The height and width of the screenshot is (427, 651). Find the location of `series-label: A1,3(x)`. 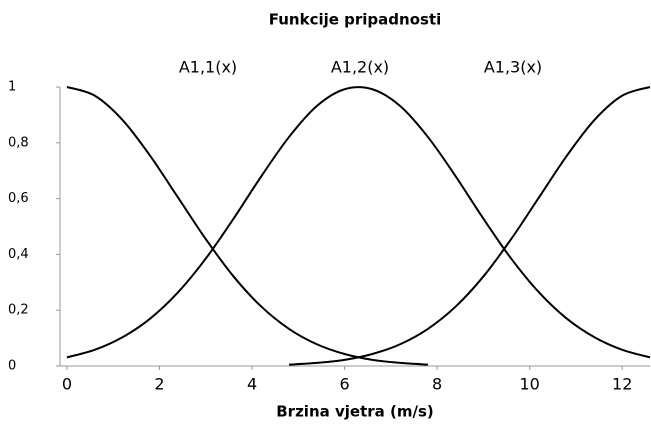

series-label: A1,3(x) is located at coordinates (513, 67).